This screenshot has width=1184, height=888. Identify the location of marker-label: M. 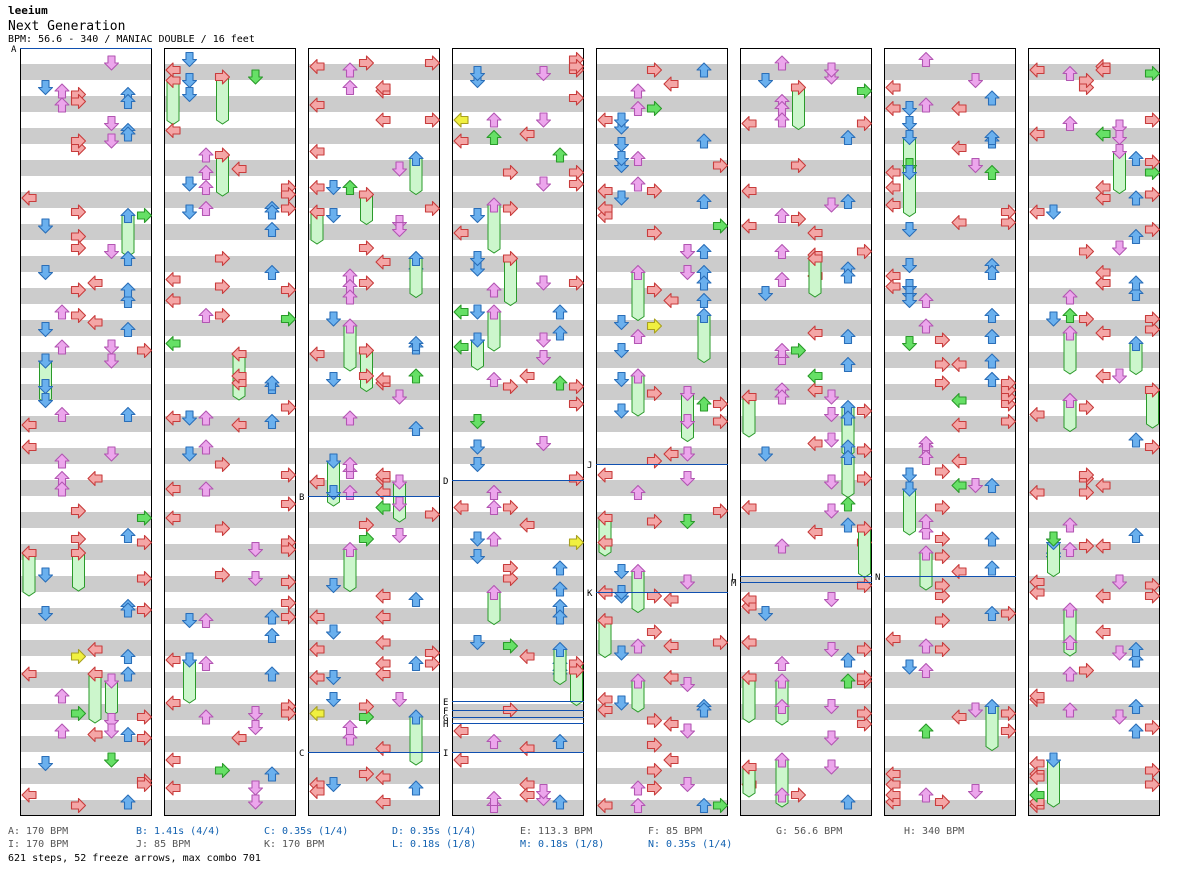
(734, 584).